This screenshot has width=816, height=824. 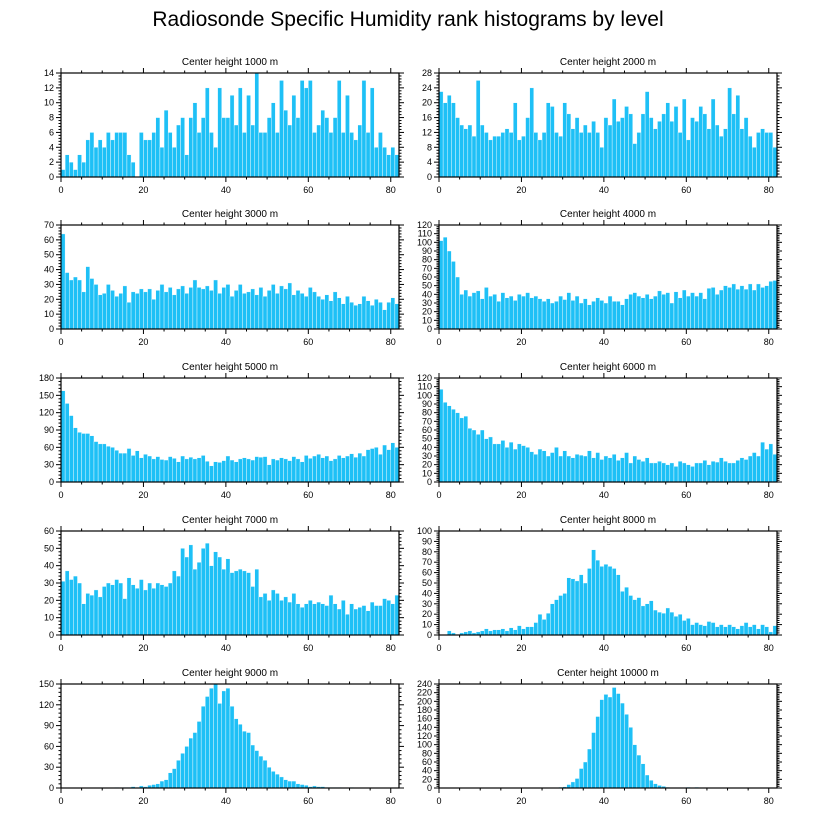 I want to click on panel-title: Center height 3000 m, so click(x=230, y=214).